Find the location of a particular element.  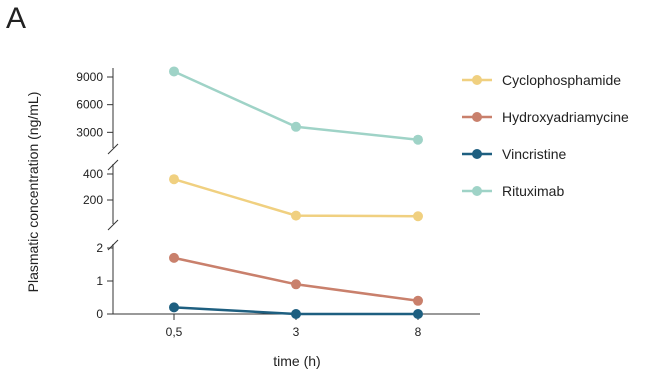

y-tick-label: 400 is located at coordinates (93, 174).